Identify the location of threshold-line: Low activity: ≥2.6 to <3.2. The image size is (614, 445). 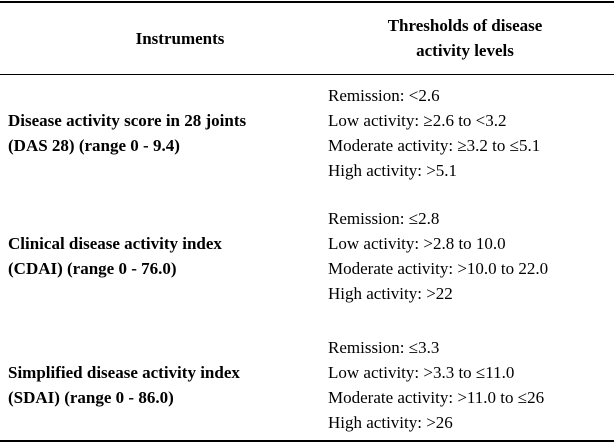
(417, 120).